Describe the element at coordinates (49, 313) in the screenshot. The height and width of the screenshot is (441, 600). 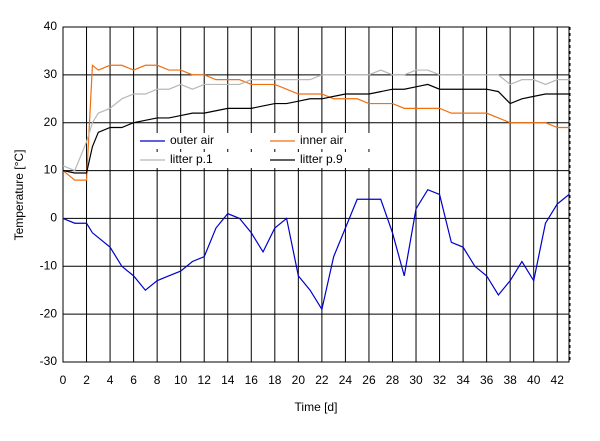
I see `y-tick-label: -20` at that location.